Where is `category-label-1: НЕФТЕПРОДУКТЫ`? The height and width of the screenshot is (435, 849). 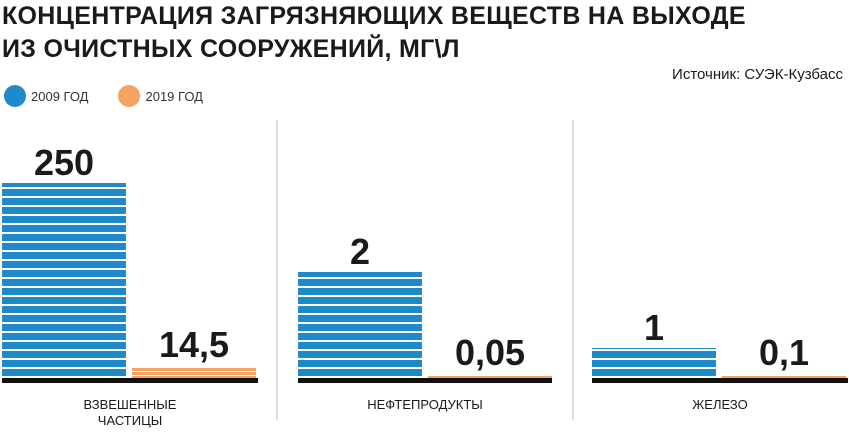
category-label-1: НЕФТЕПРОДУКТЫ is located at coordinates (425, 404).